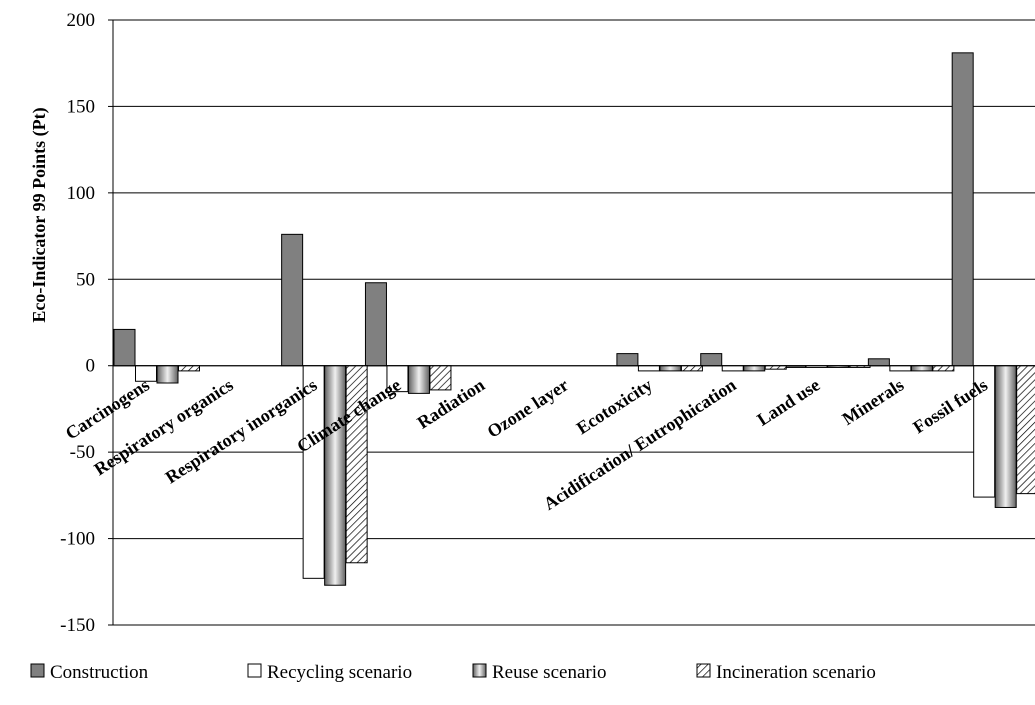 The image size is (1035, 705). Describe the element at coordinates (872, 402) in the screenshot. I see `category-label: Minerals` at that location.